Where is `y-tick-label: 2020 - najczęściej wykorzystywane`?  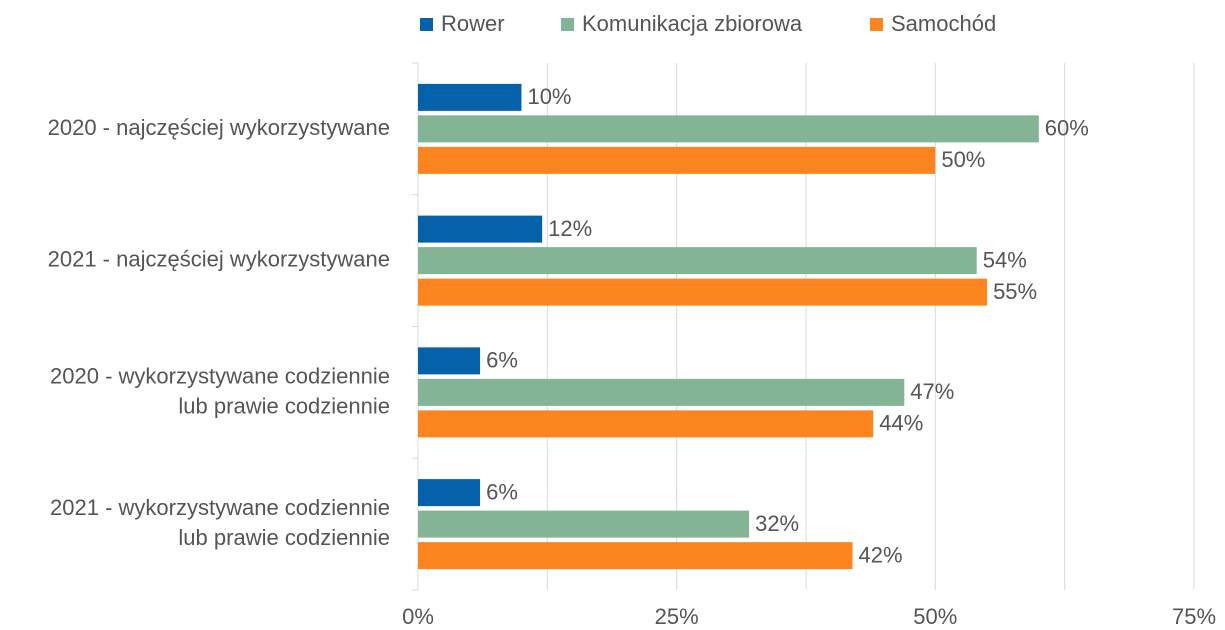
y-tick-label: 2020 - najczęściej wykorzystywane is located at coordinates (219, 127).